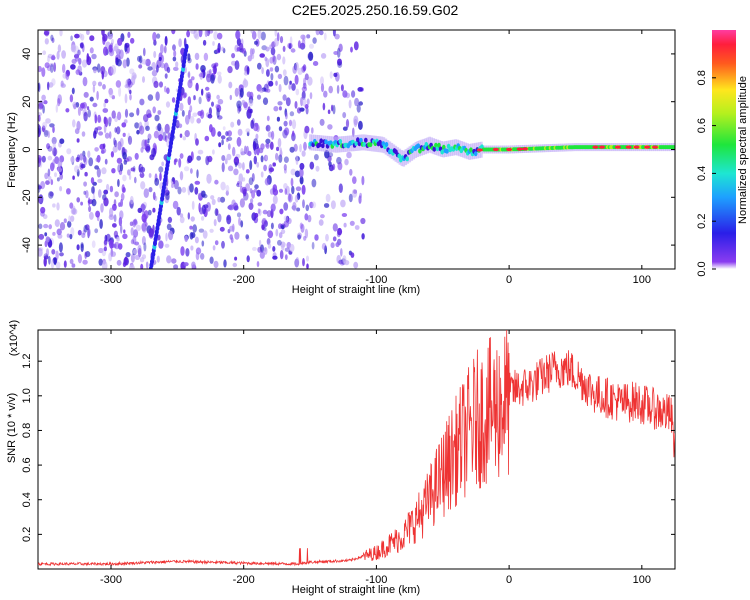  I want to click on colorbar-tick-label: 0.4, so click(702, 173).